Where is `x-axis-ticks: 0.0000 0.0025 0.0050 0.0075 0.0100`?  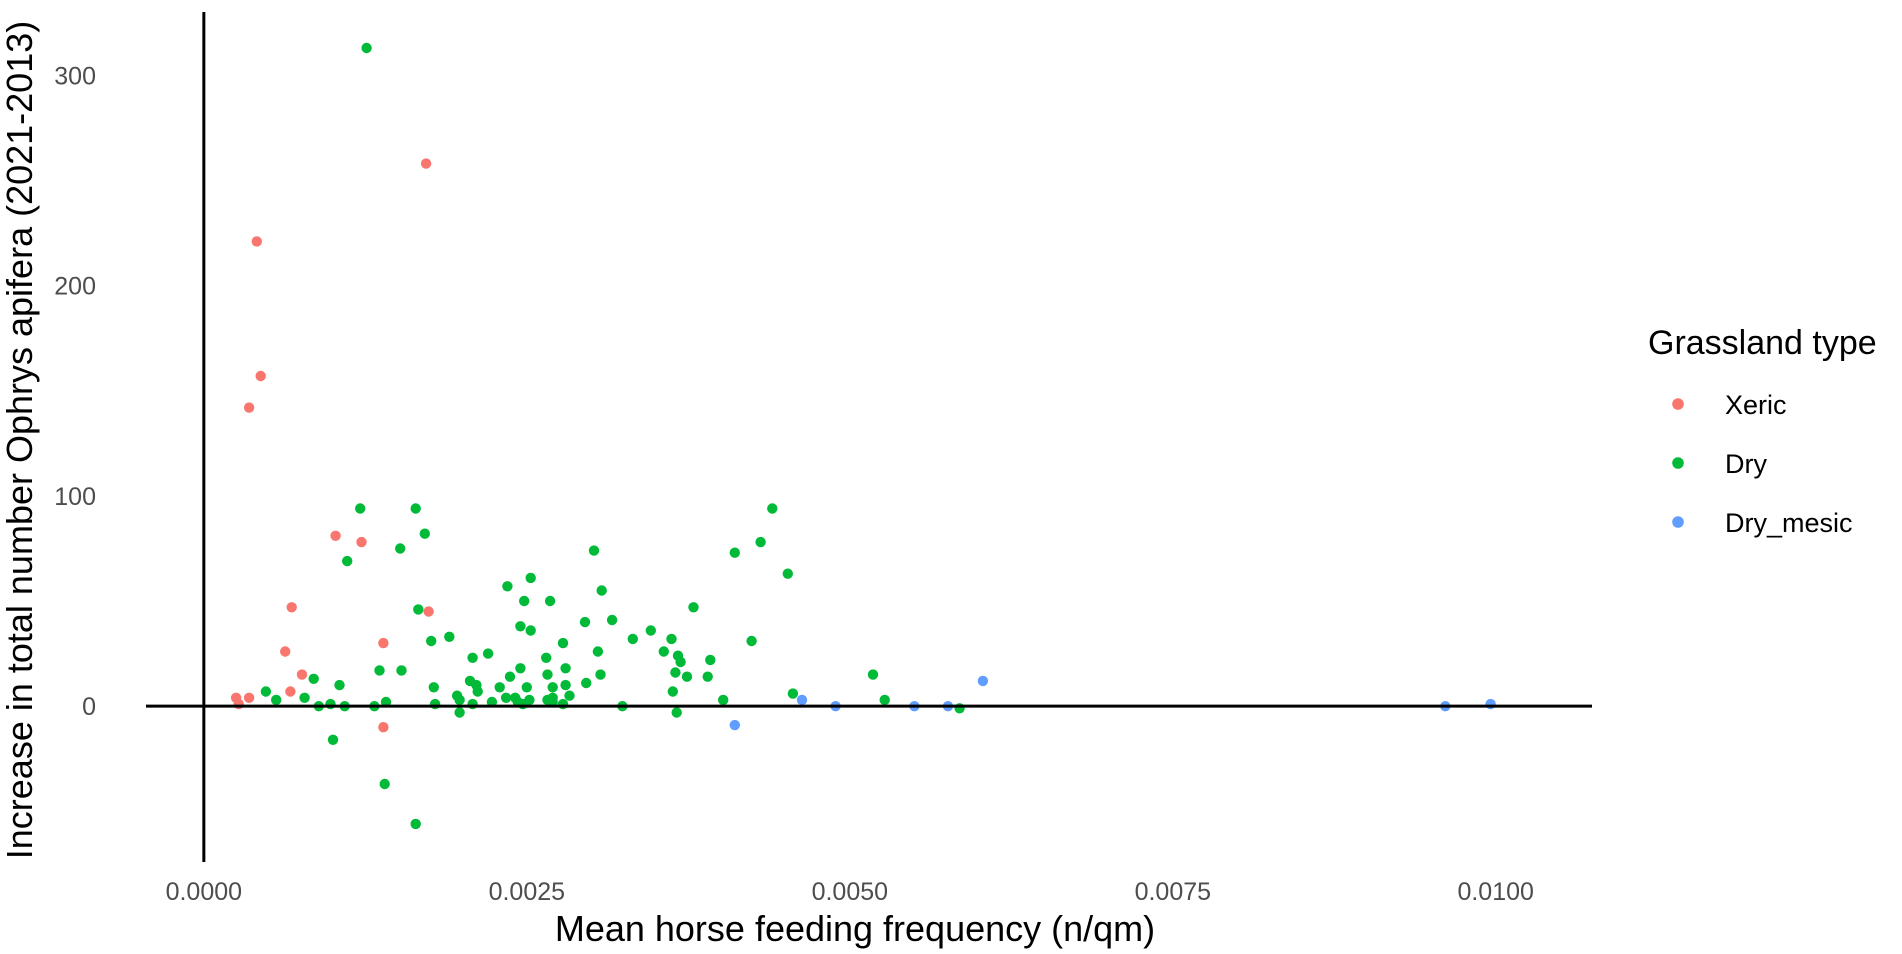
x-axis-ticks: 0.0000 0.0025 0.0050 0.0075 0.0100 is located at coordinates (850, 892).